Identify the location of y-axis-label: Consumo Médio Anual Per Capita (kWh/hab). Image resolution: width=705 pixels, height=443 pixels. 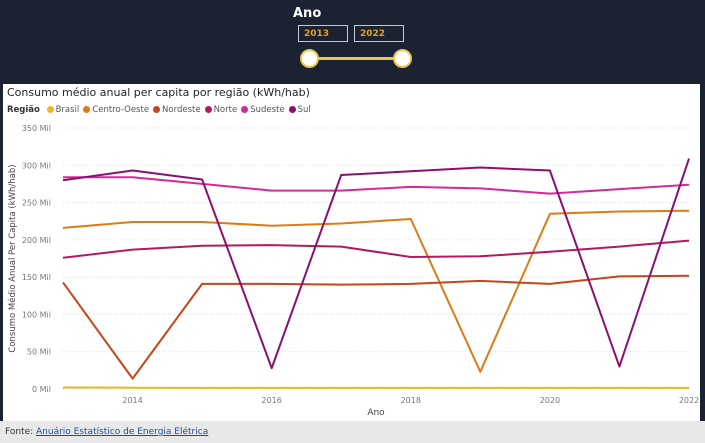
(12, 258).